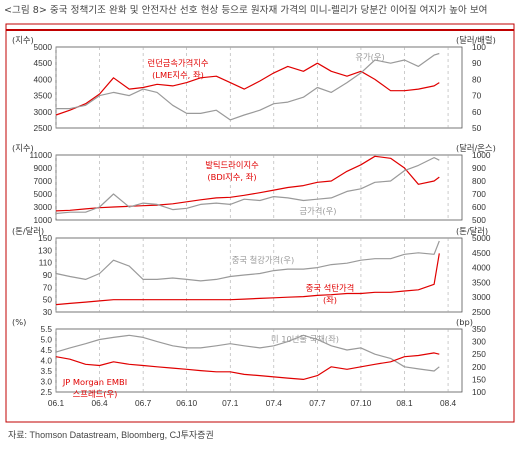  Describe the element at coordinates (19, 322) in the screenshot. I see `panel-4-left-unit: (%)` at that location.